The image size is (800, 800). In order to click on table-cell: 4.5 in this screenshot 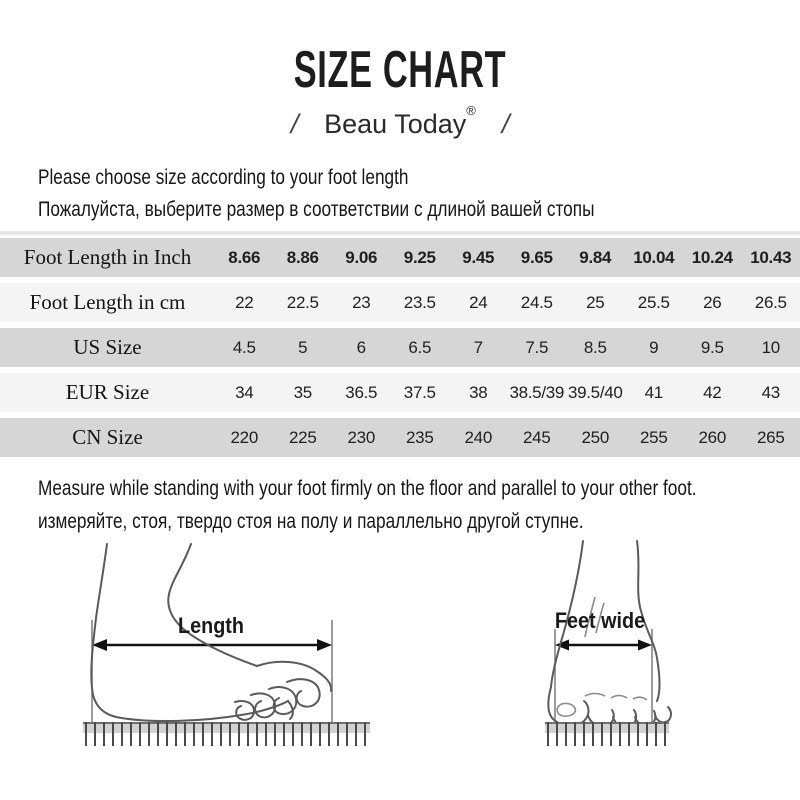, I will do `click(244, 347)`.